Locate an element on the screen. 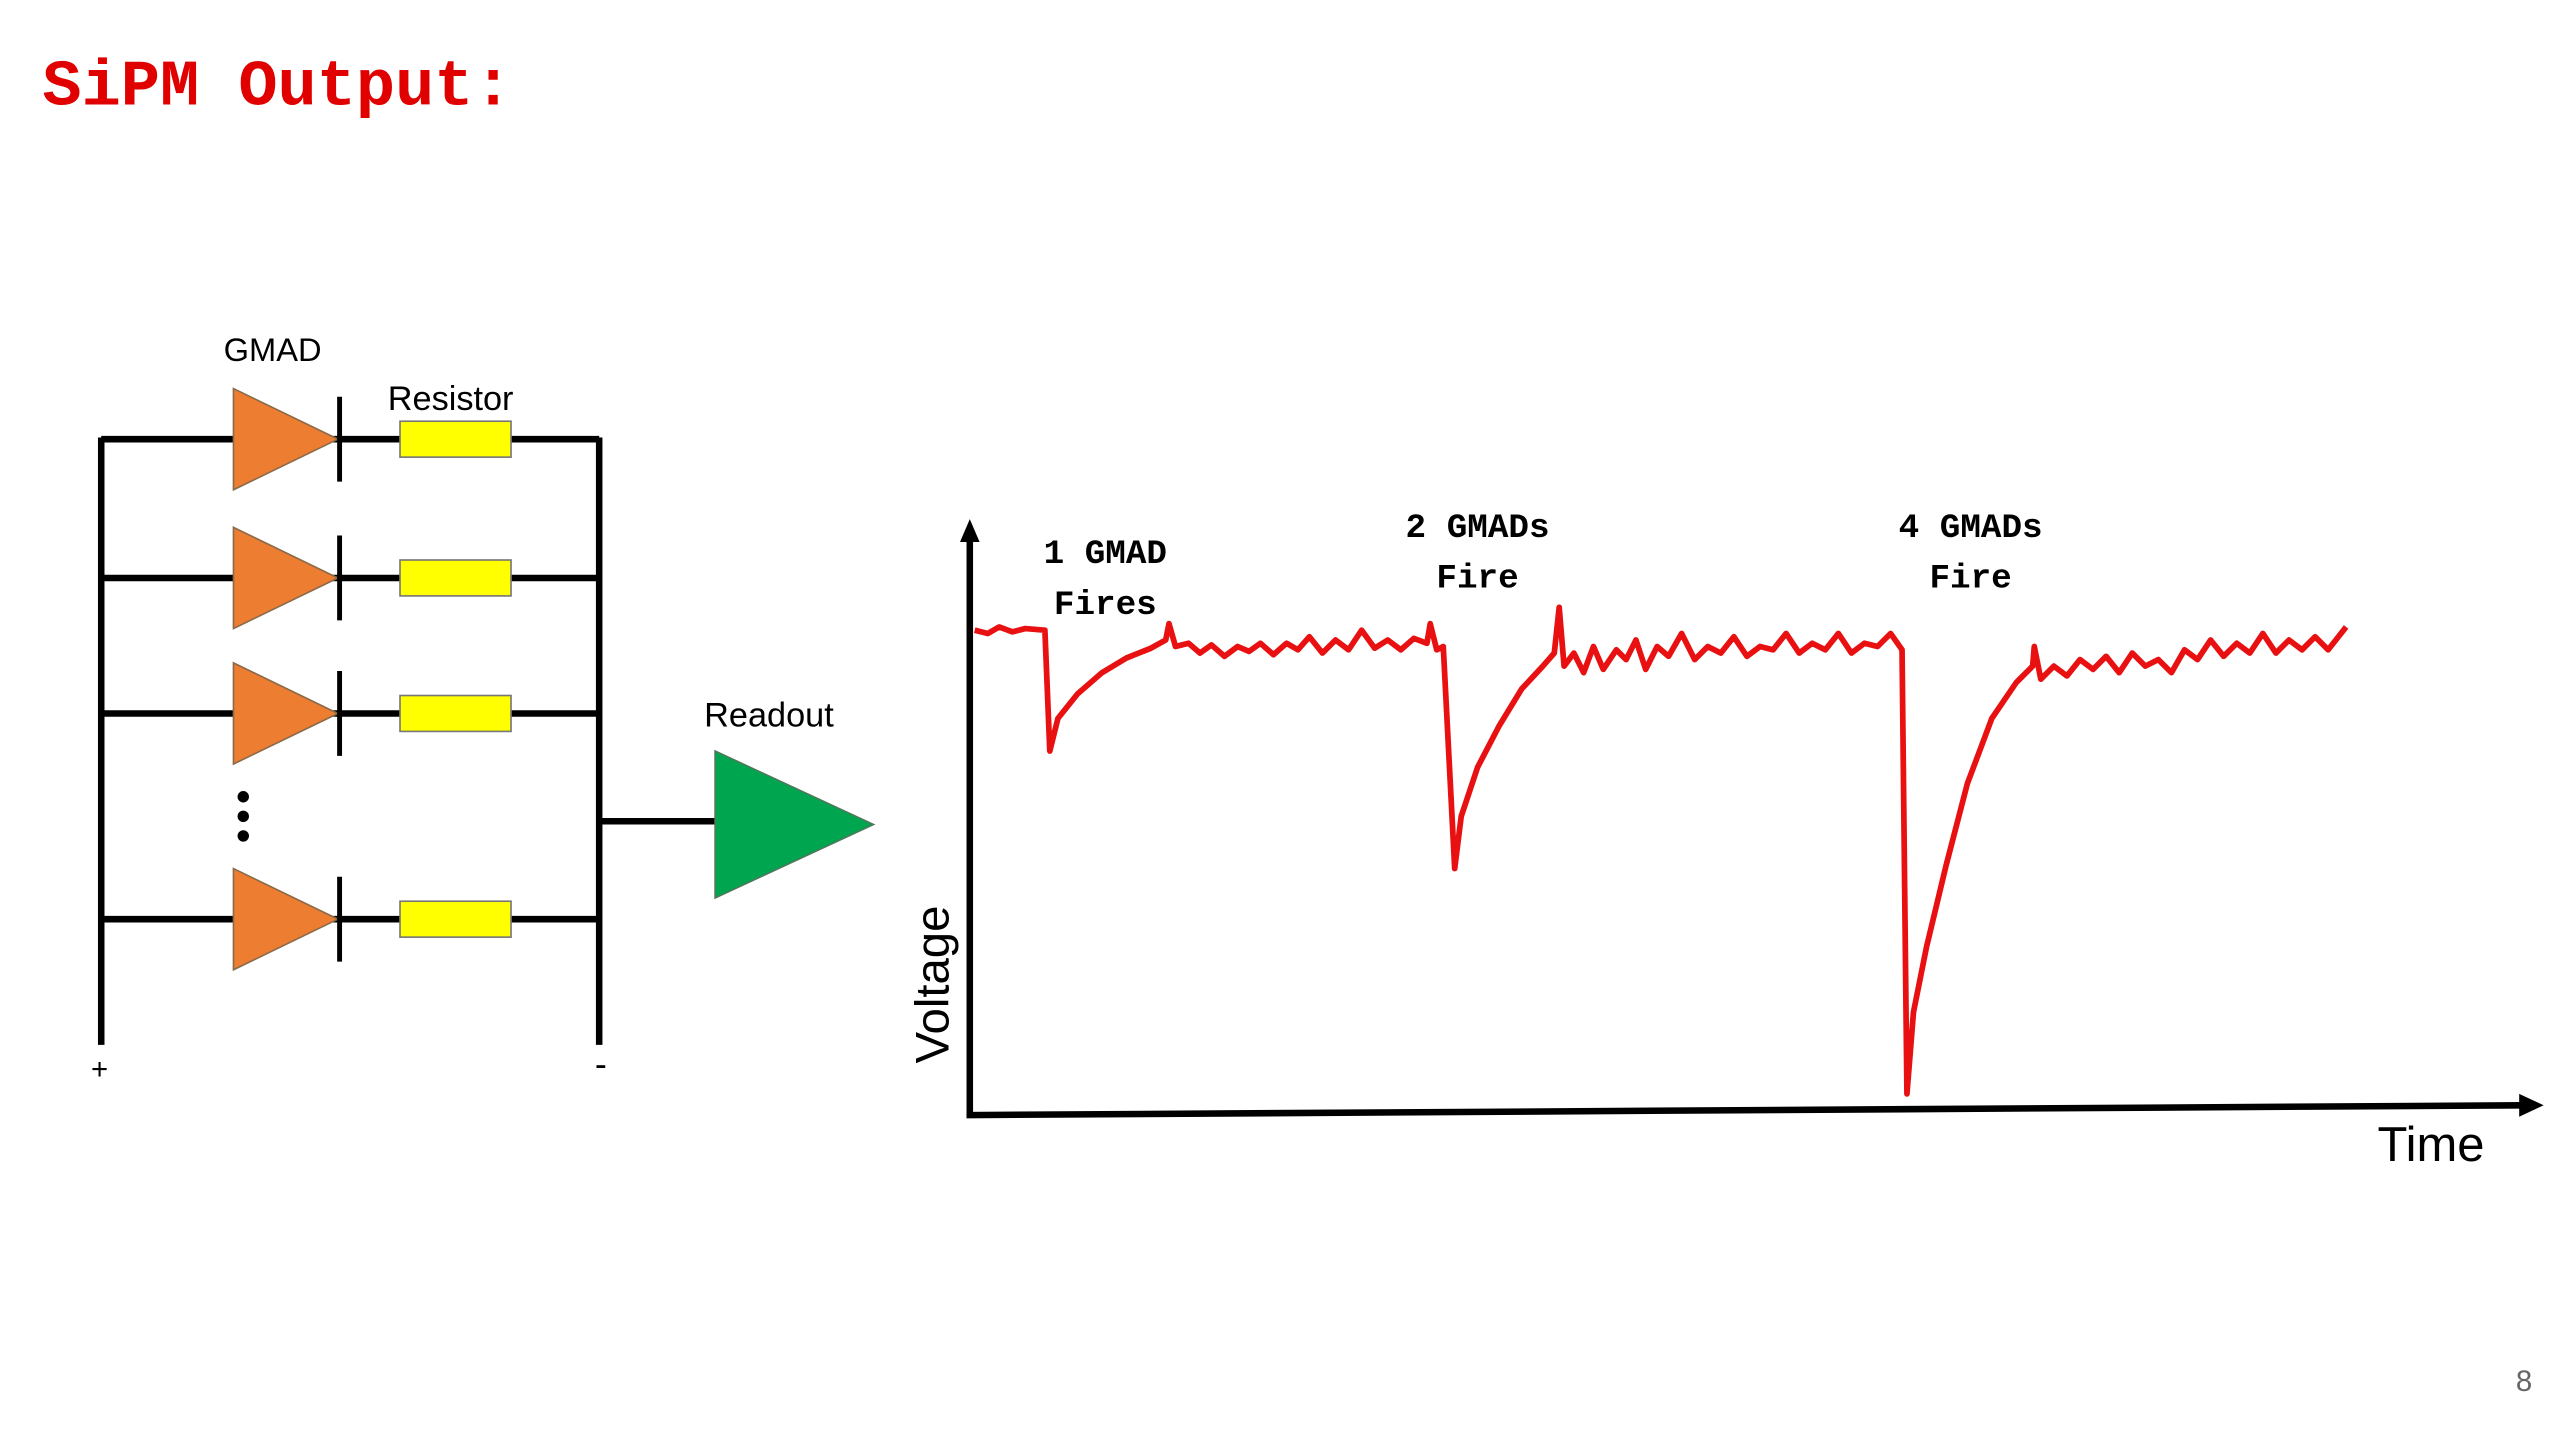 Image resolution: width=2560 pixels, height=1440 pixels. page-number: 8 is located at coordinates (2524, 1381).